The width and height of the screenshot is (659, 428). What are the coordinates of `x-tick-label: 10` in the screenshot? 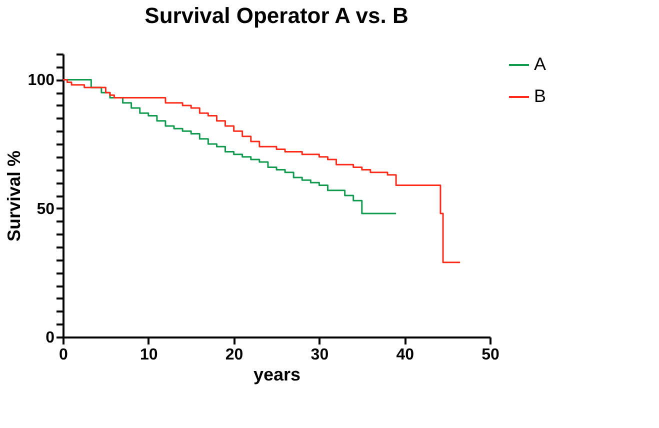 It's located at (149, 355).